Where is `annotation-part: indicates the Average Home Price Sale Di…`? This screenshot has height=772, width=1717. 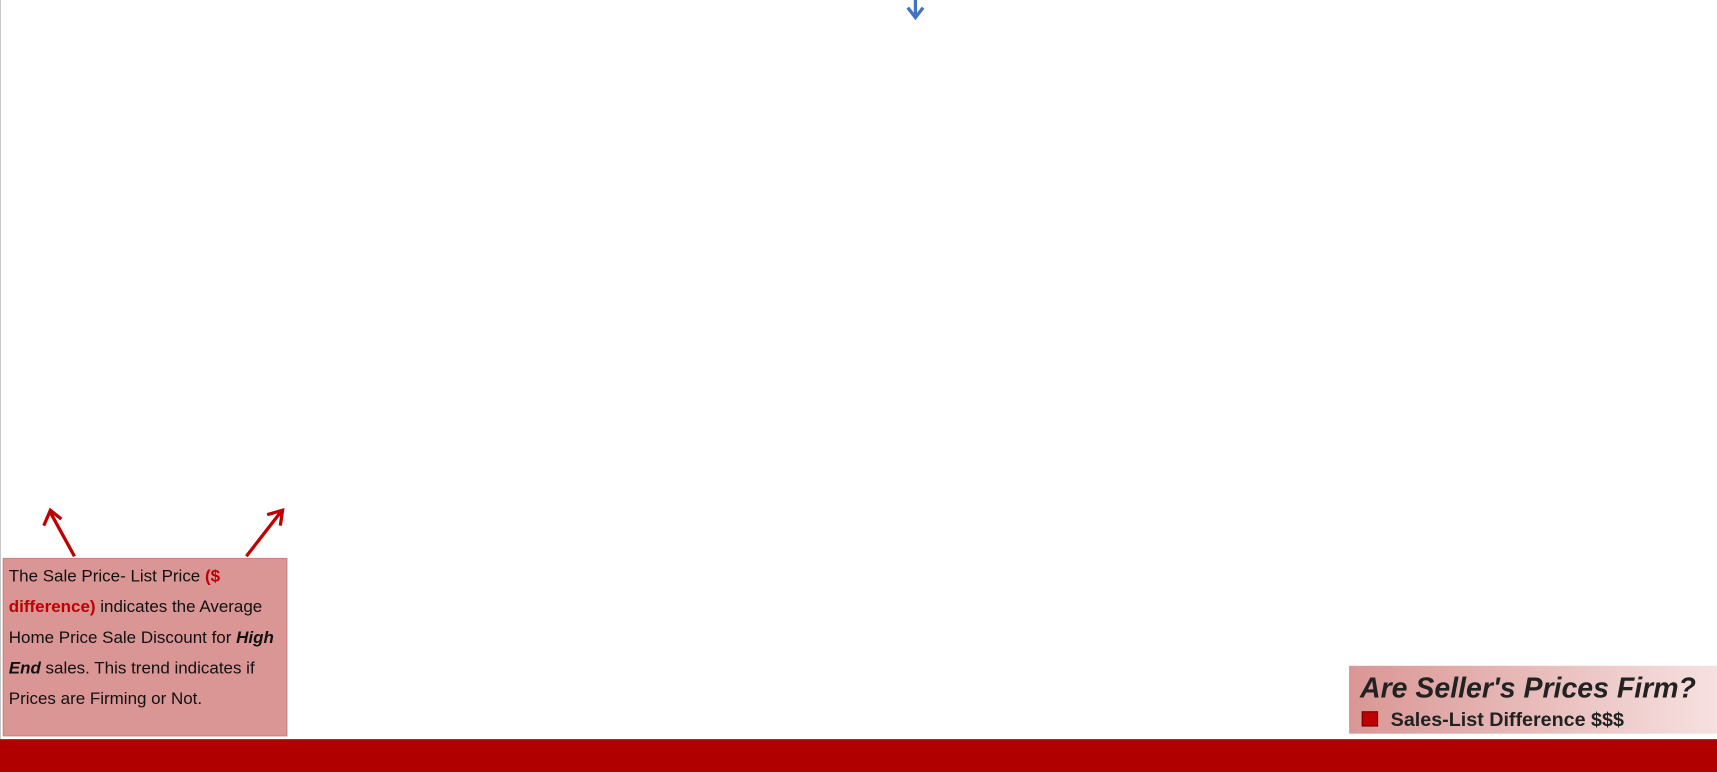
annotation-part: indicates the Average Home Price Sale Di… is located at coordinates (135, 622).